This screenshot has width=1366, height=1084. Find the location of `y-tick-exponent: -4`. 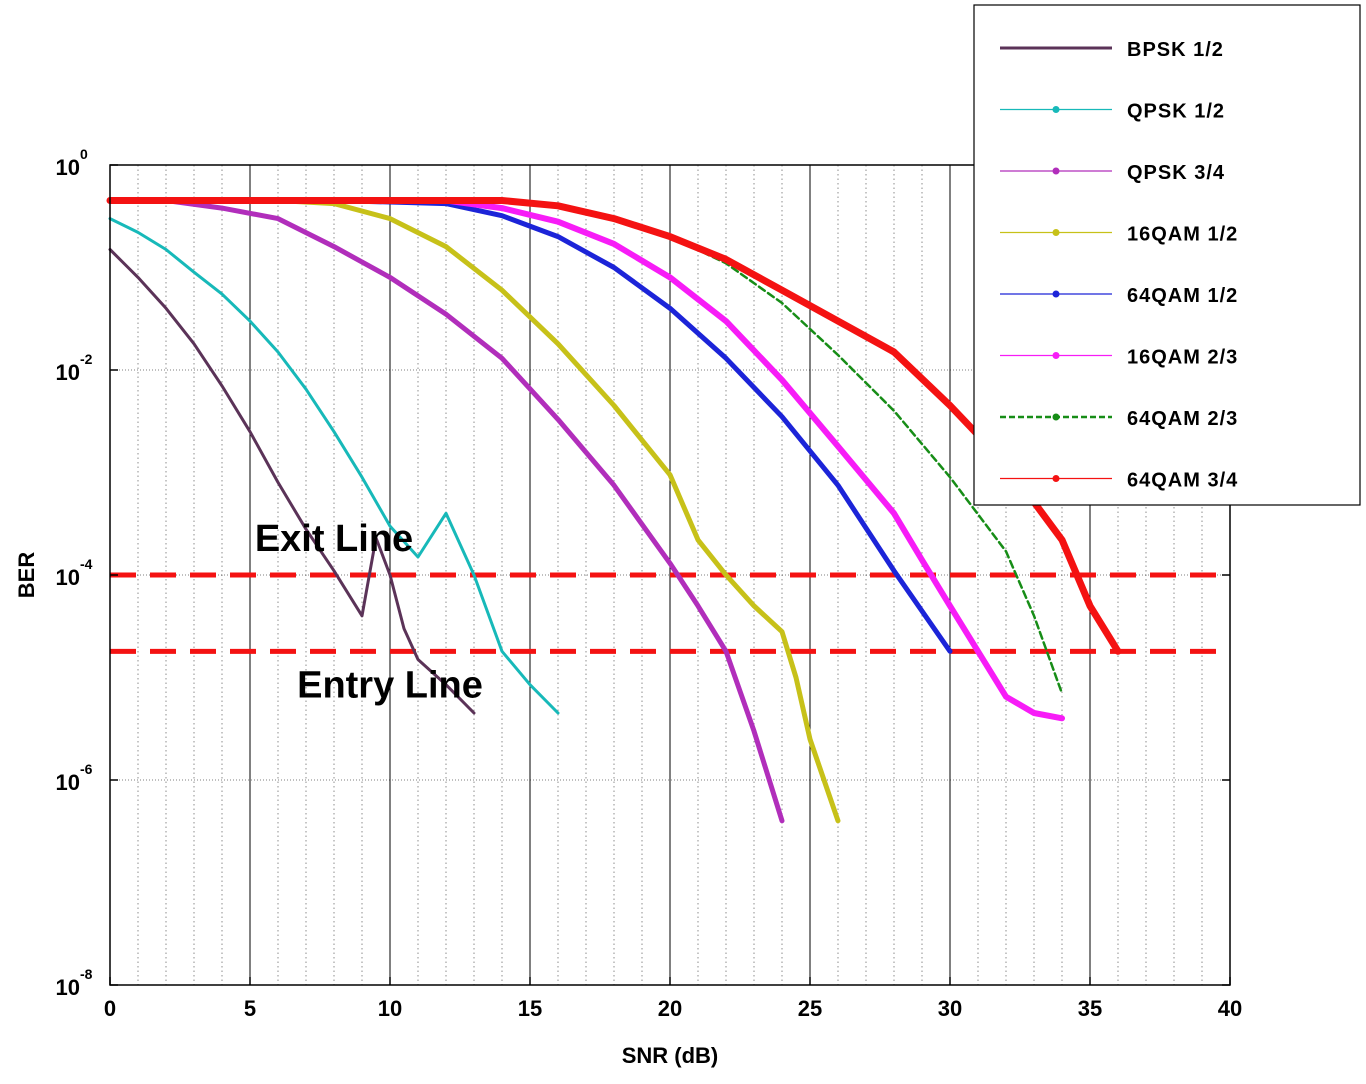

y-tick-exponent: -4 is located at coordinates (86, 564).